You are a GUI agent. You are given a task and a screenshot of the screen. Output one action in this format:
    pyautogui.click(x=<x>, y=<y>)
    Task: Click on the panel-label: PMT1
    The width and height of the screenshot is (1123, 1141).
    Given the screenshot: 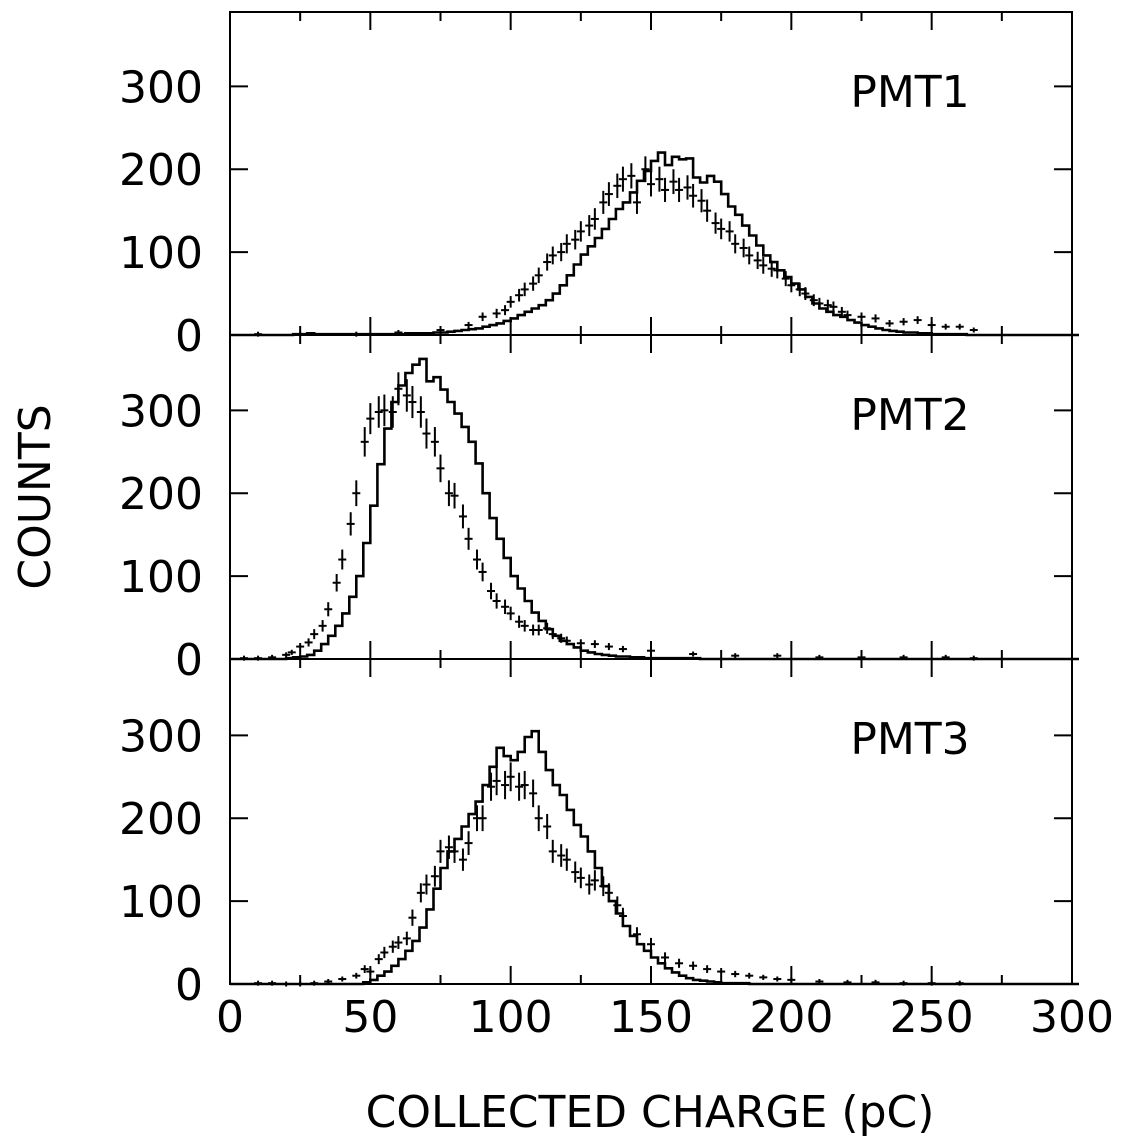 What is the action you would take?
    pyautogui.click(x=909, y=92)
    